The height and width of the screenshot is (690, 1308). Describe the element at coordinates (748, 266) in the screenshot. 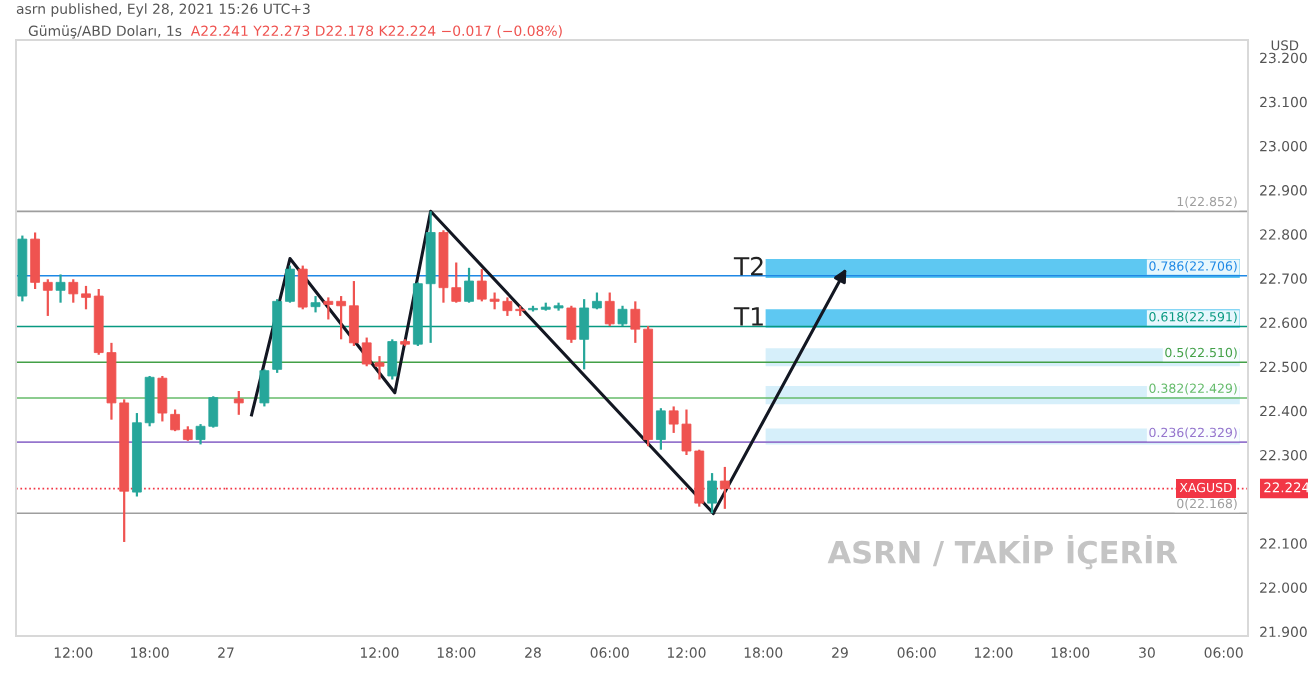

I see `annotation: T2` at that location.